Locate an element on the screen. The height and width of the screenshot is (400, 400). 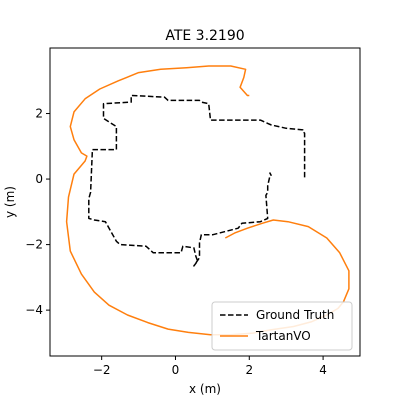
legend-box is located at coordinates (282, 326).